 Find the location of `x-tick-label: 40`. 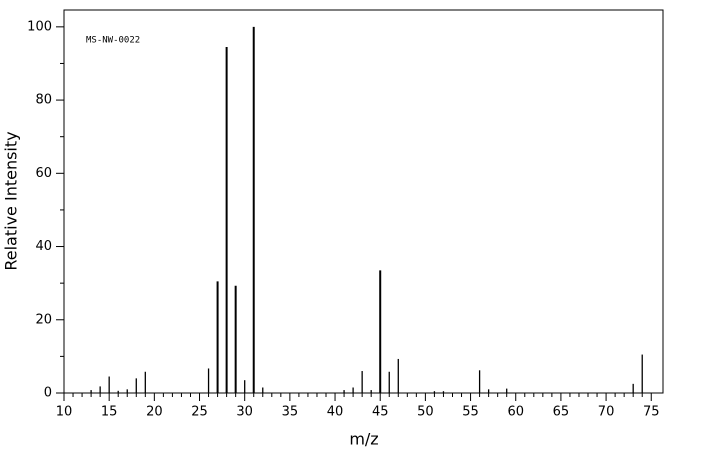

x-tick-label: 40 is located at coordinates (335, 412).